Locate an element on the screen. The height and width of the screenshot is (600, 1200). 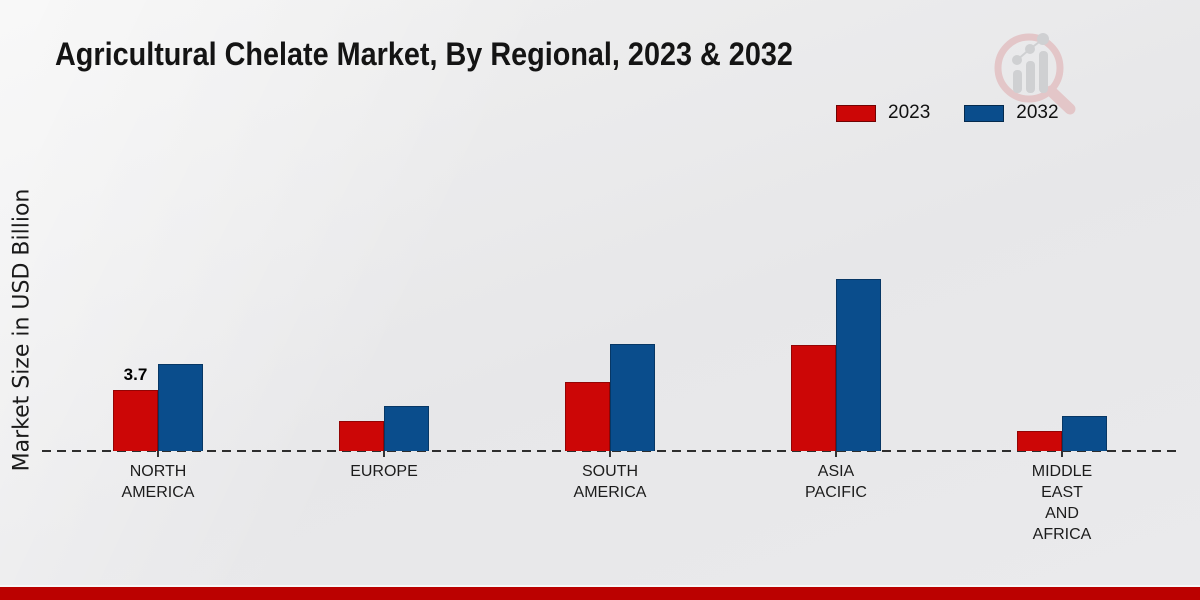
legend-item-2032: 2032 is located at coordinates (1011, 113).